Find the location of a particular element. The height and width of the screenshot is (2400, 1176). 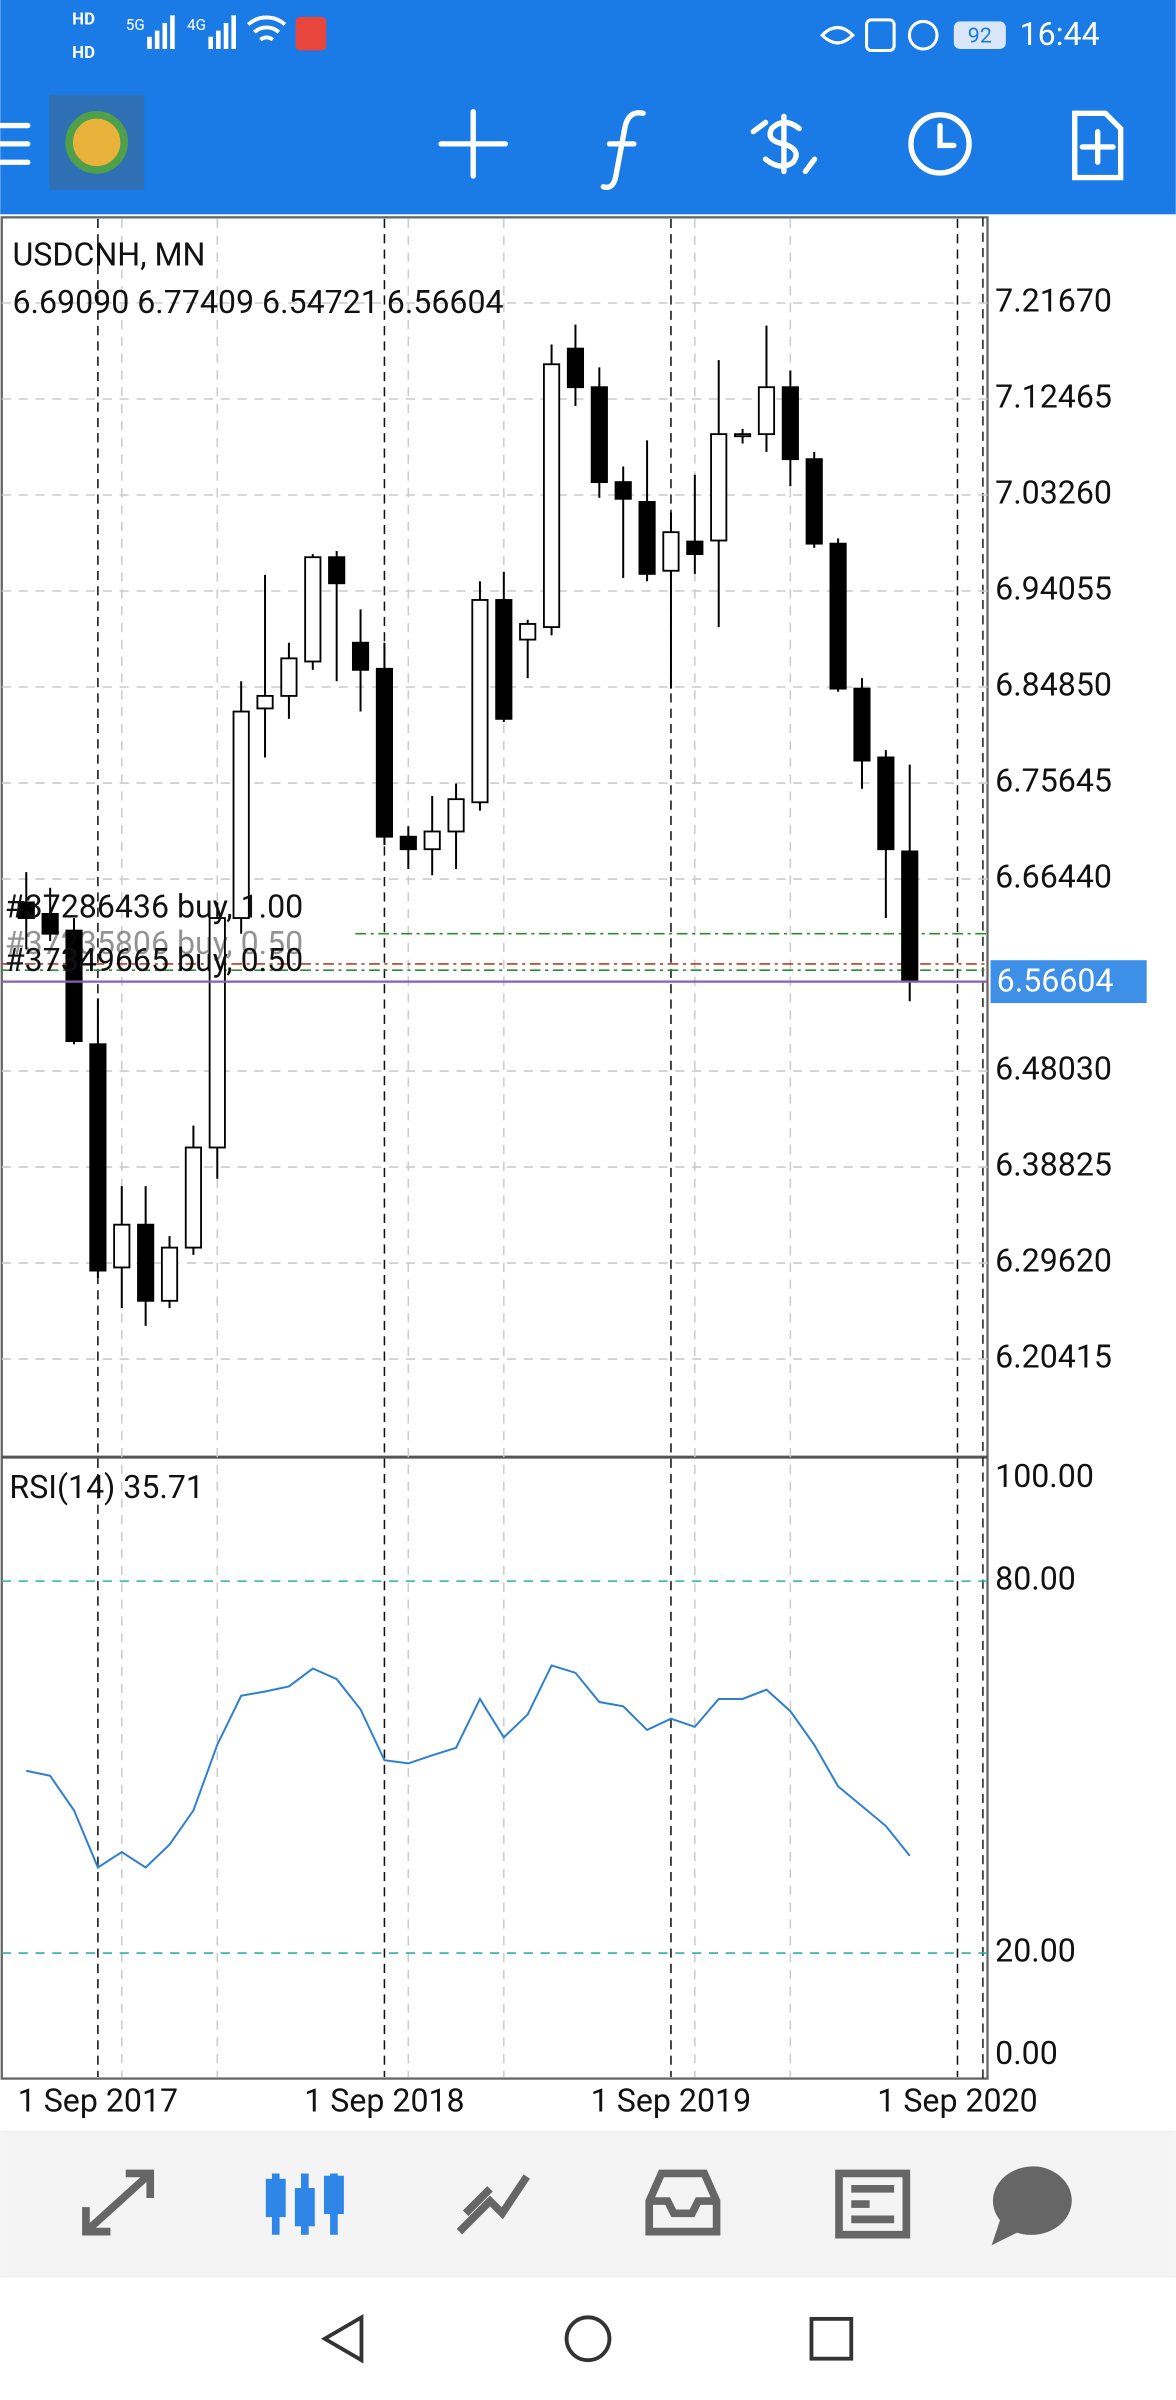

recents-button is located at coordinates (831, 2338).